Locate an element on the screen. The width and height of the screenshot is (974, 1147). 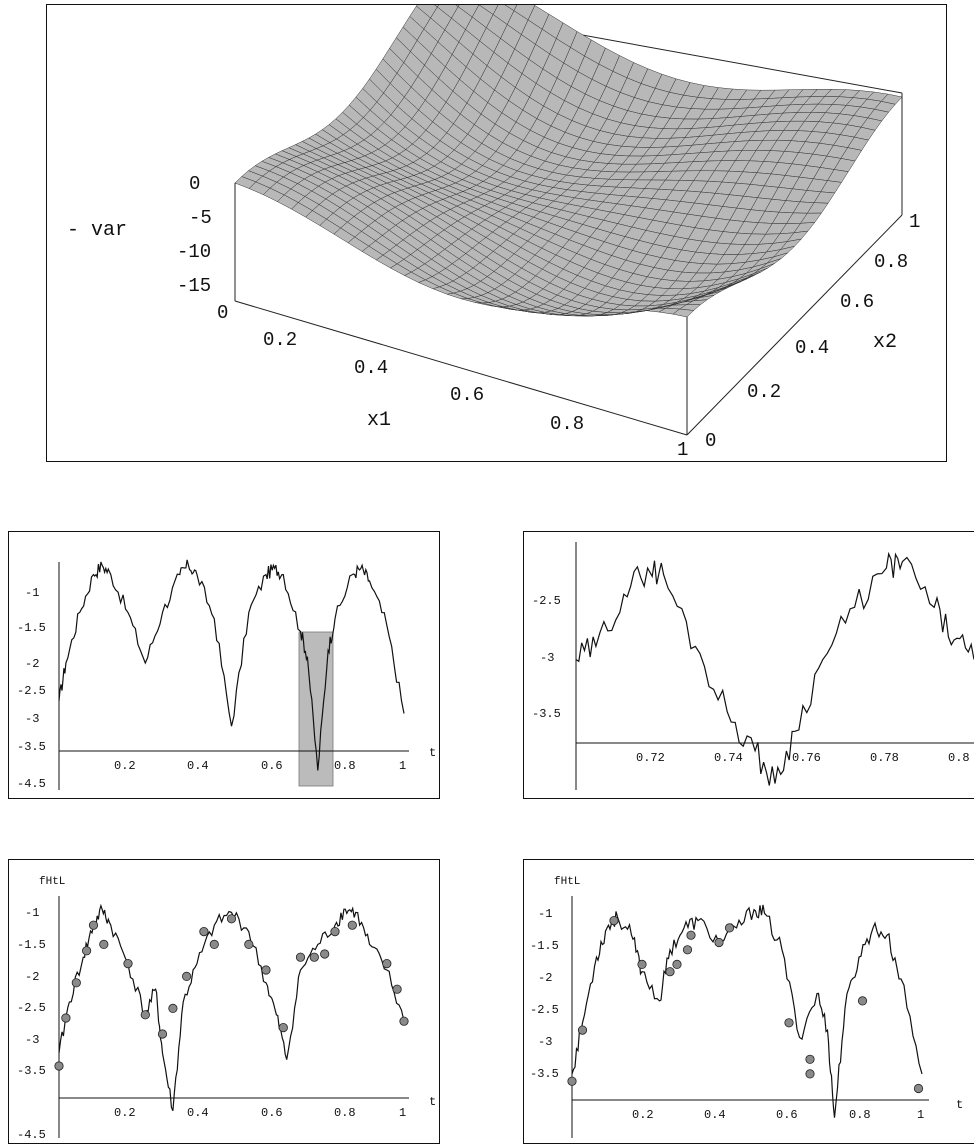
y-tick-0: 0 is located at coordinates (710, 441).